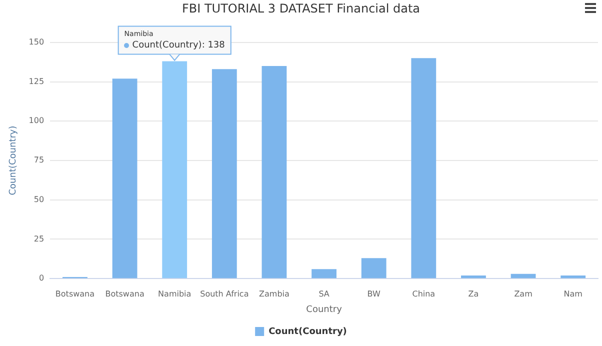  I want to click on y-tick-label: 0, so click(41, 278).